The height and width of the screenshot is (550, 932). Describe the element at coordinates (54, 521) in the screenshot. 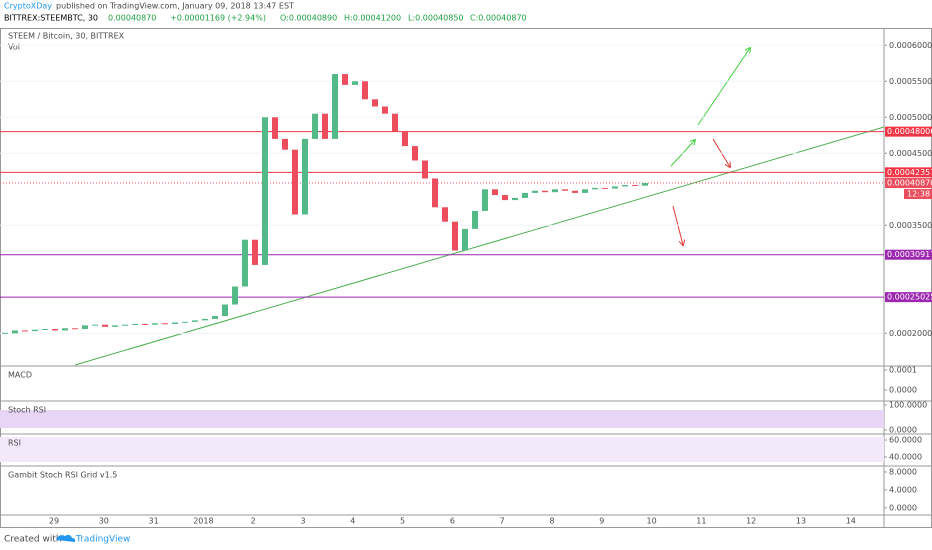

I see `x-tick-label: 29` at that location.